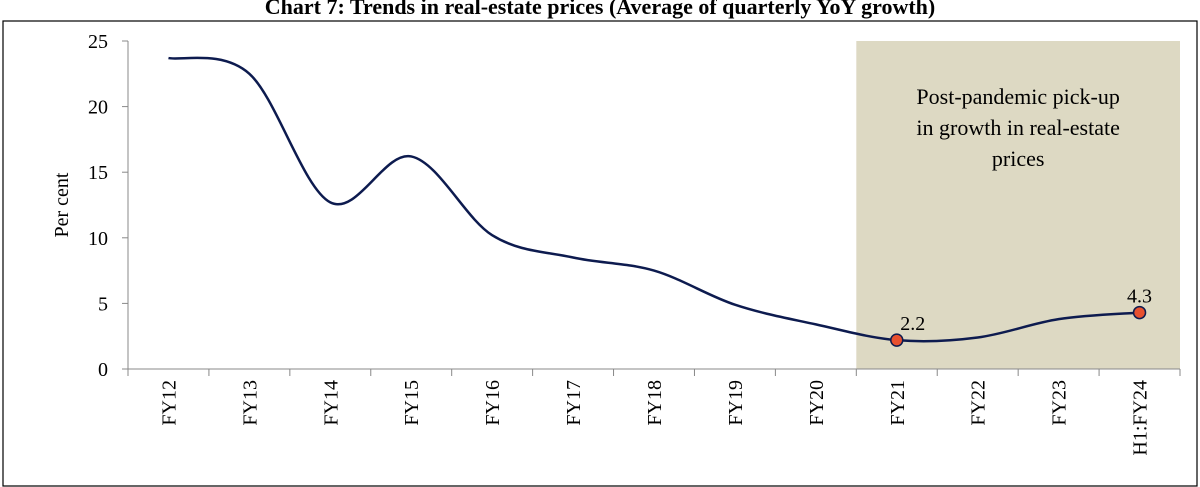  What do you see at coordinates (98, 42) in the screenshot?
I see `y-tick-label: 25` at bounding box center [98, 42].